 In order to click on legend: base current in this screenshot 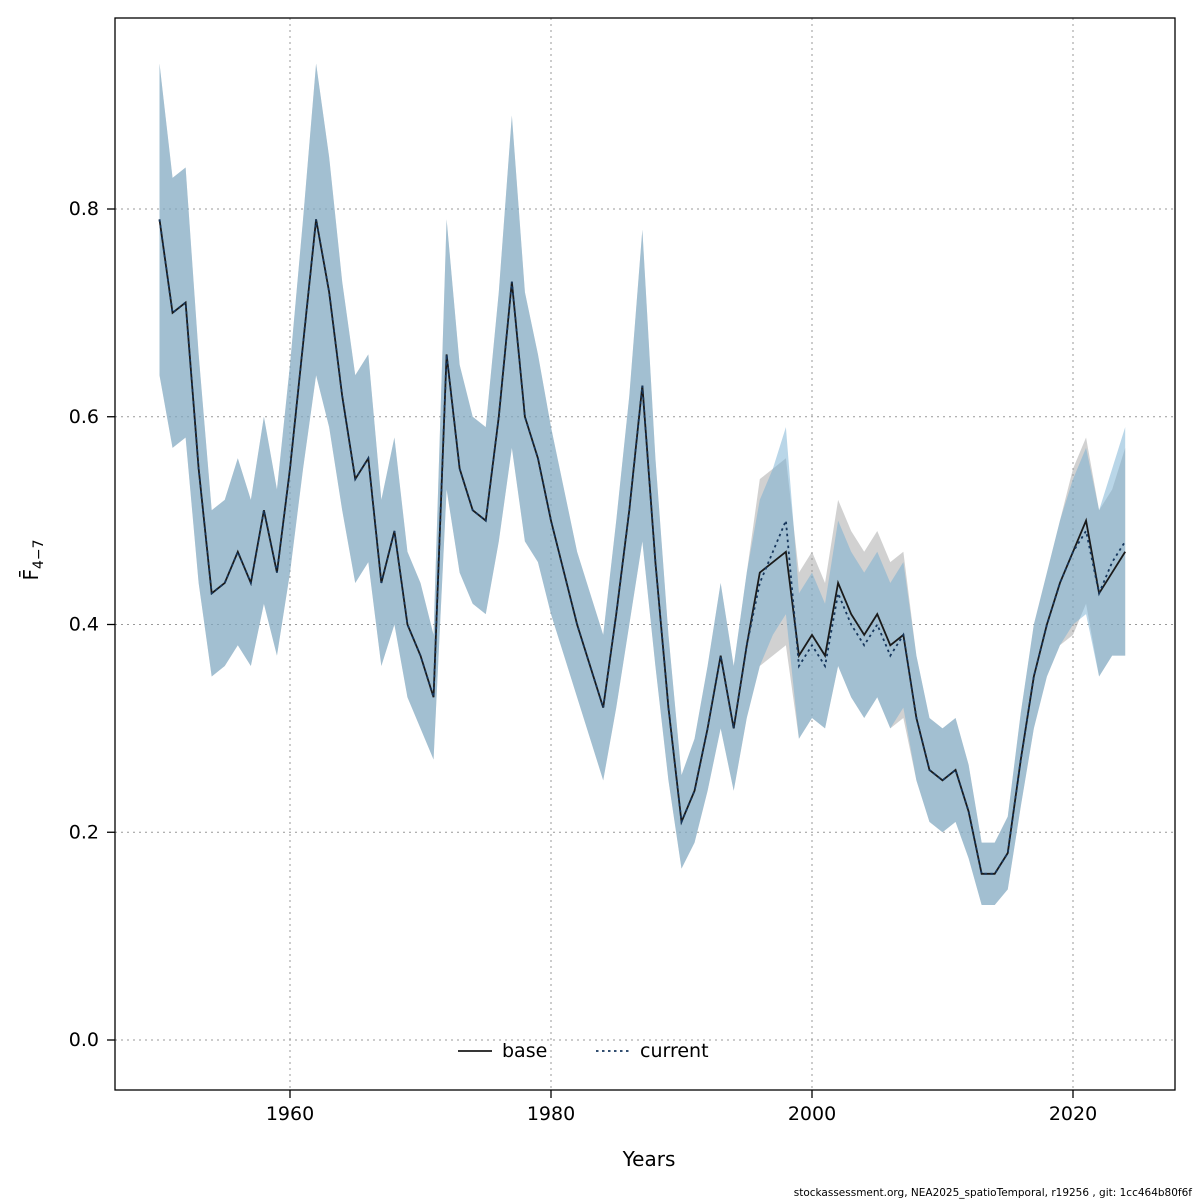, I will do `click(583, 1051)`.